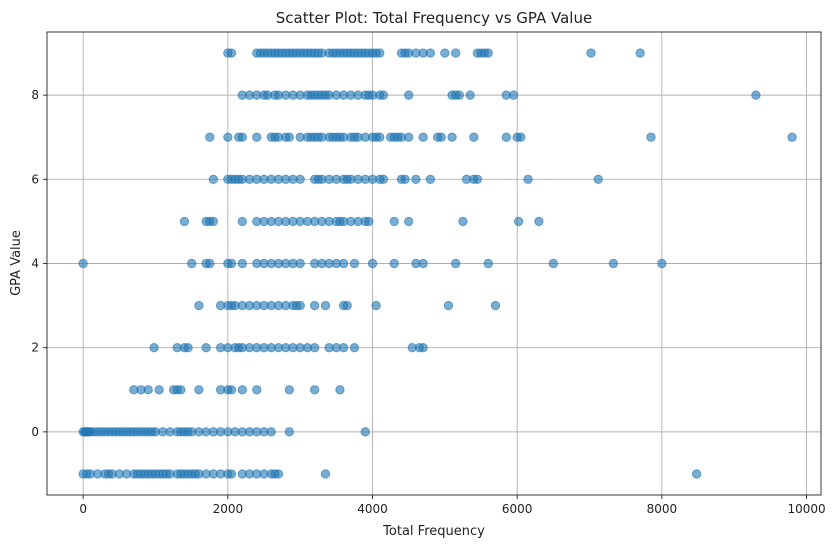 This screenshot has height=547, width=834. What do you see at coordinates (35, 264) in the screenshot?
I see `y-tick-label: 4` at bounding box center [35, 264].